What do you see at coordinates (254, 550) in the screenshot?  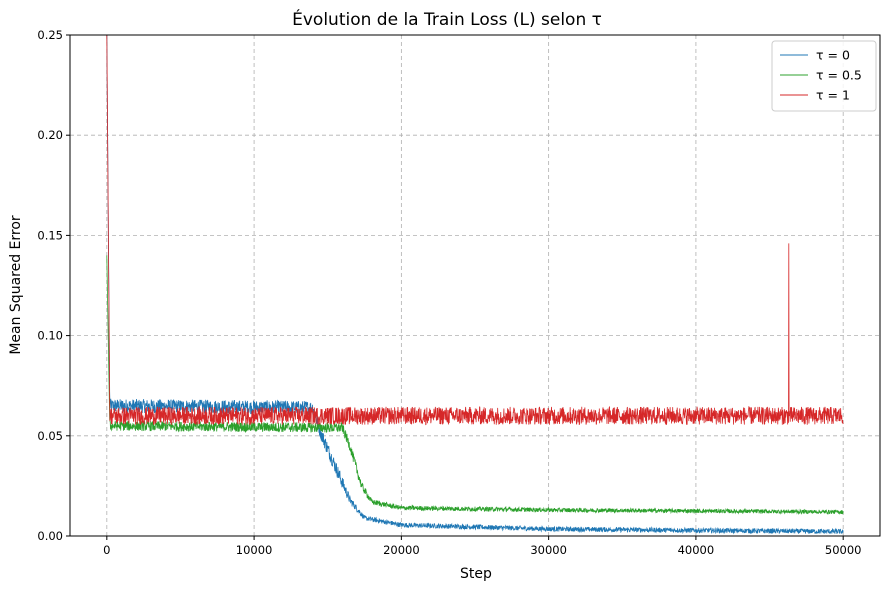 I see `x-tick-label: 10000` at bounding box center [254, 550].